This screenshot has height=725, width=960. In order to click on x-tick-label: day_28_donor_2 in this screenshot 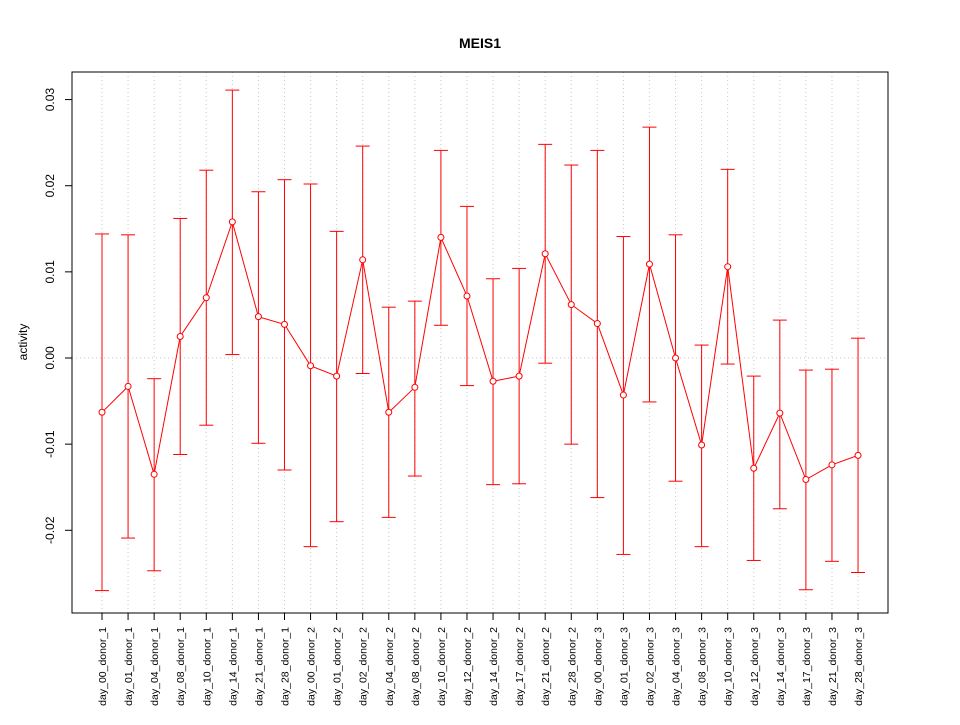, I will do `click(572, 666)`.